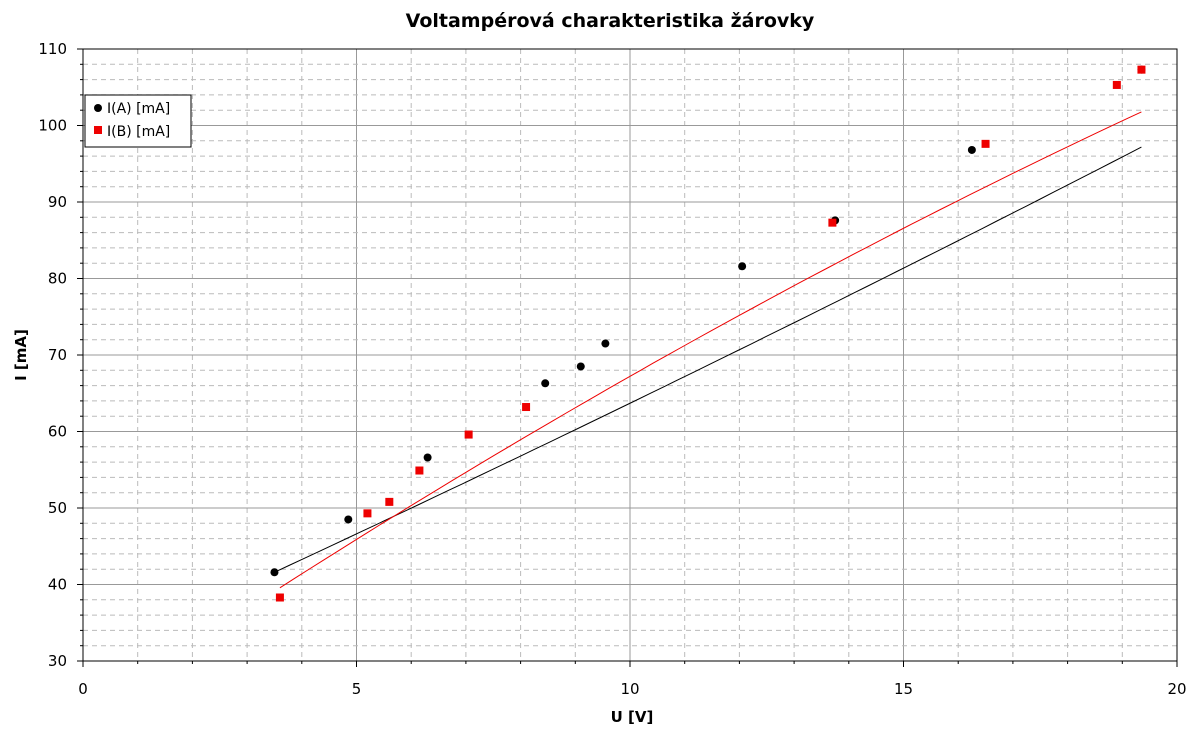  What do you see at coordinates (21, 355) in the screenshot?
I see `y-axis-label: I [mA]` at bounding box center [21, 355].